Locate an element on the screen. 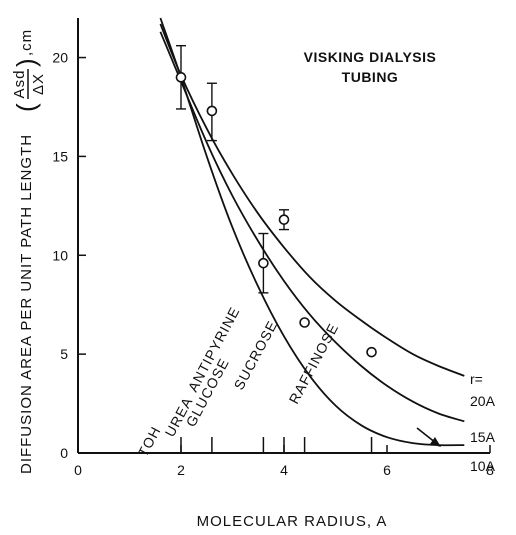 The width and height of the screenshot is (516, 535). mol-label-toh: TOH is located at coordinates (149, 441).